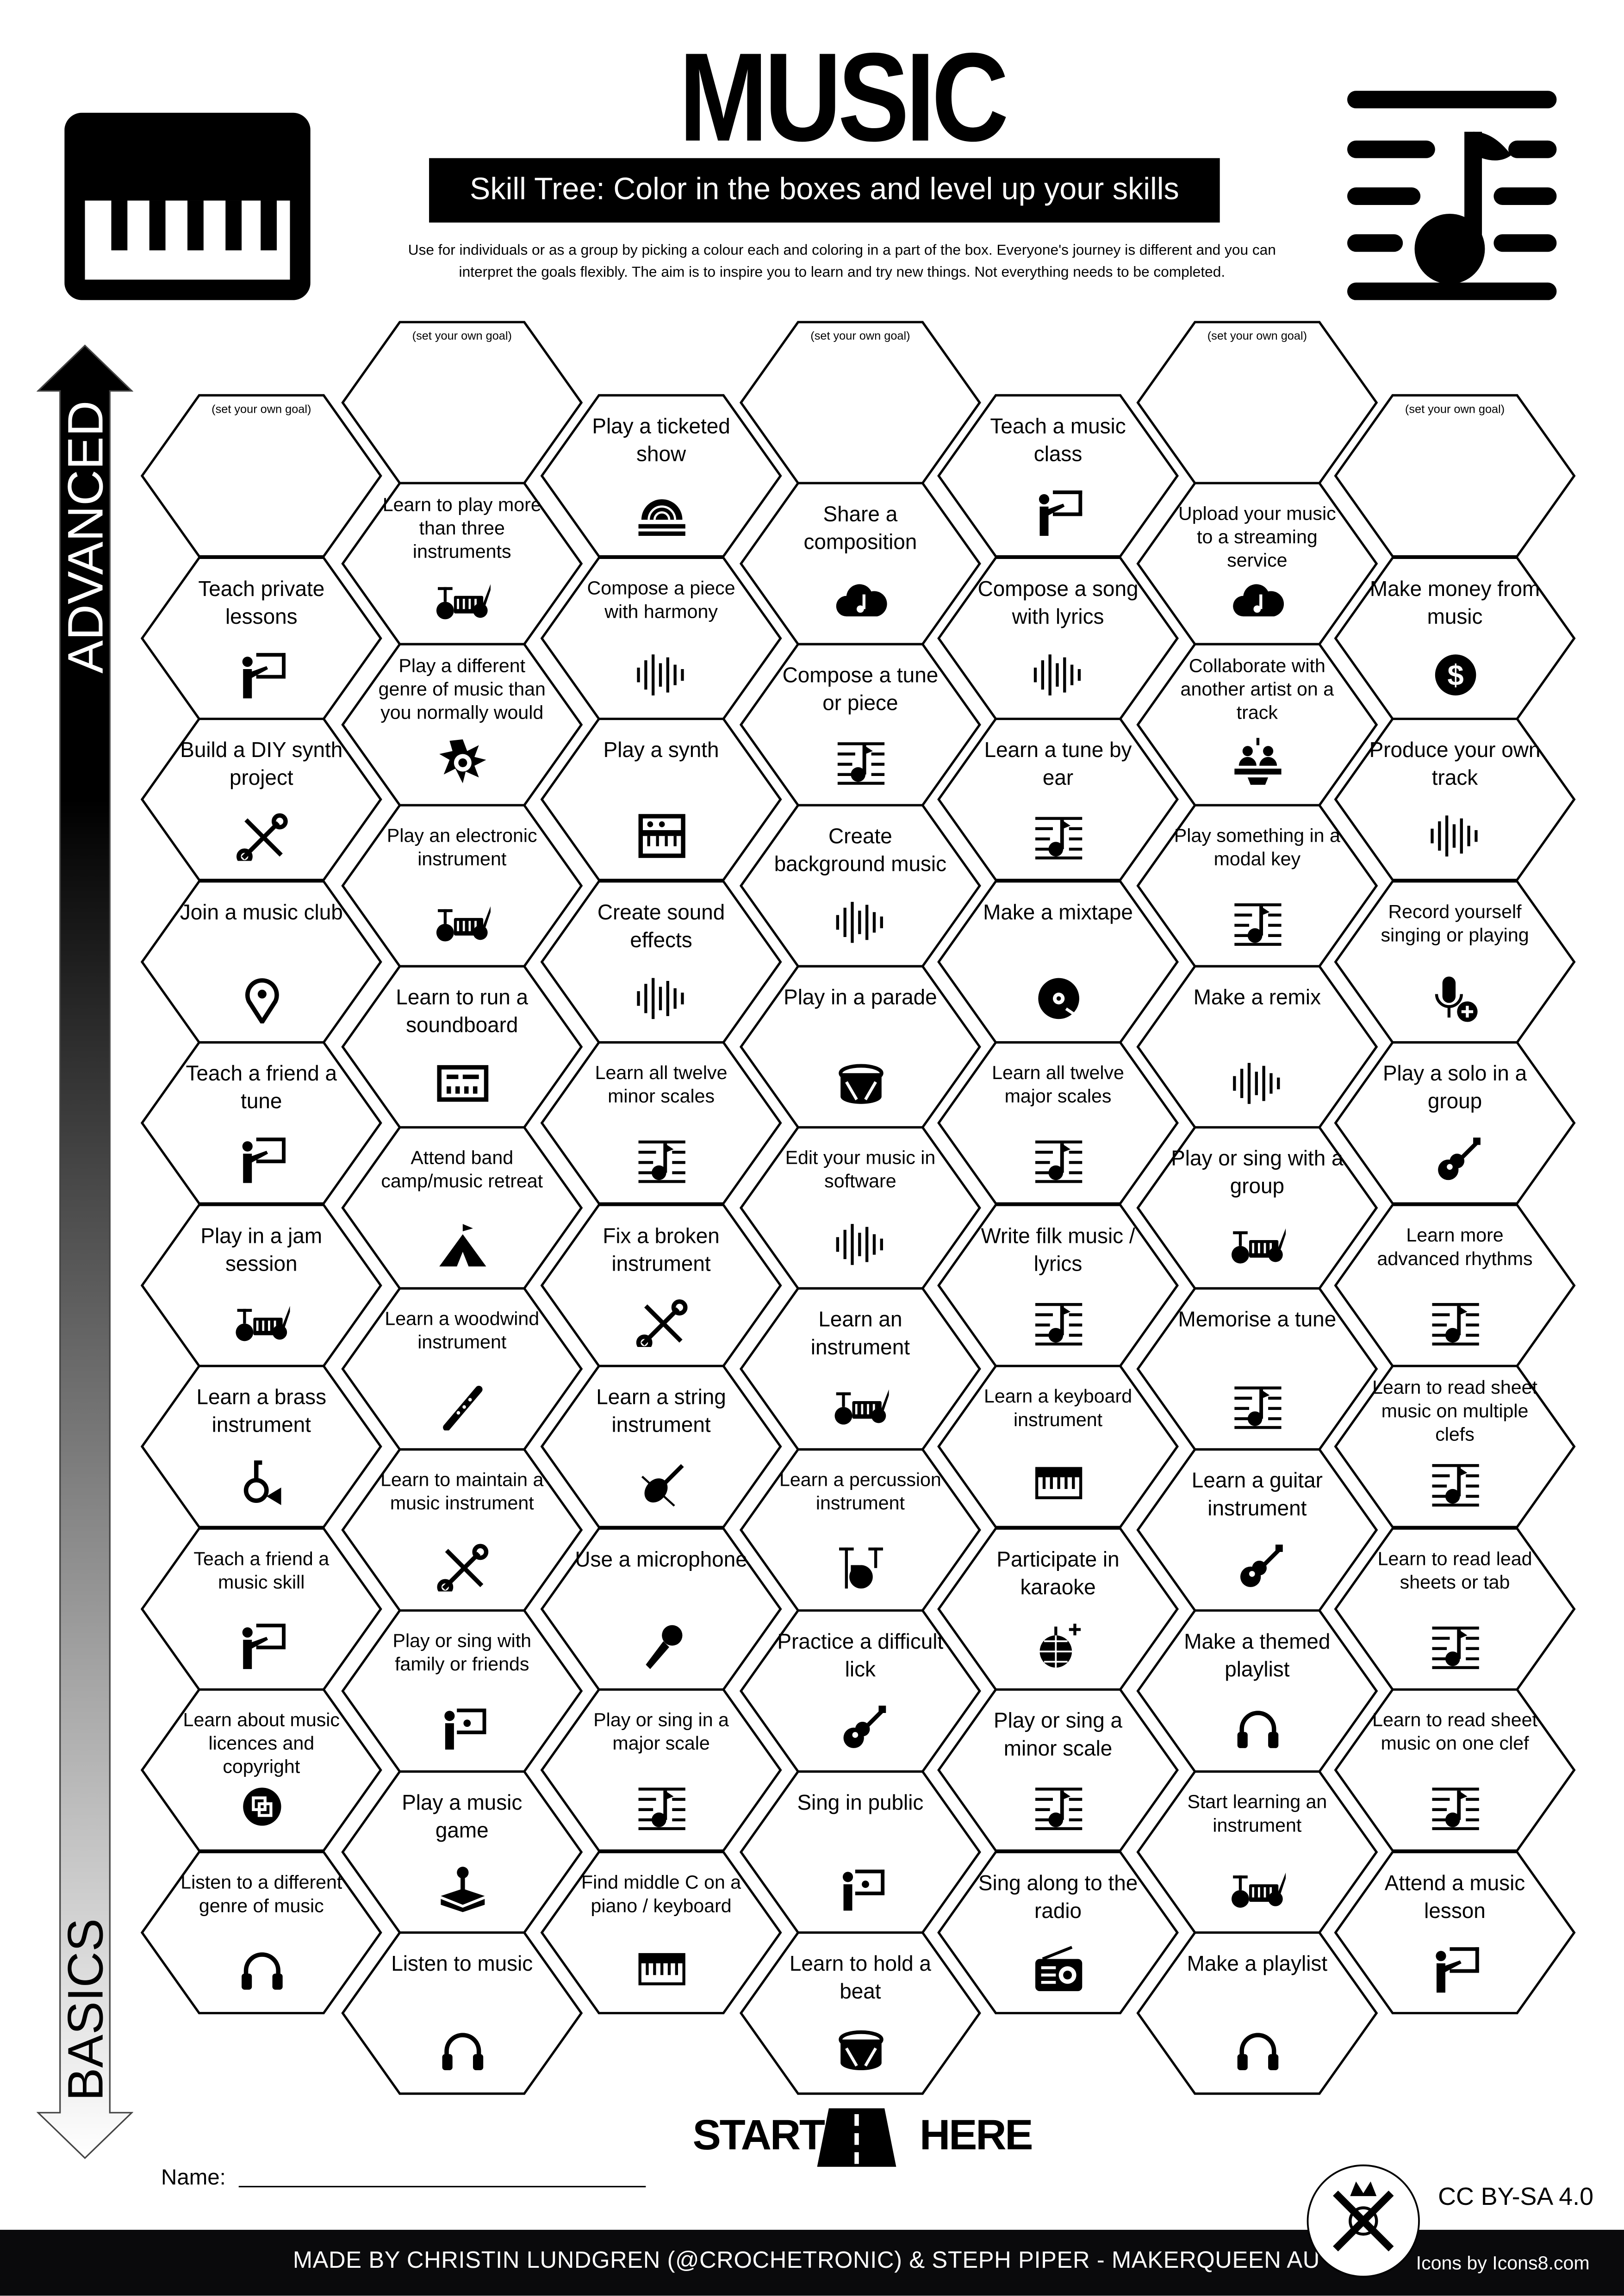 The image size is (1624, 2296). What do you see at coordinates (1455, 961) in the screenshot?
I see `skill-hexagon: Record yourself singing or playing` at bounding box center [1455, 961].